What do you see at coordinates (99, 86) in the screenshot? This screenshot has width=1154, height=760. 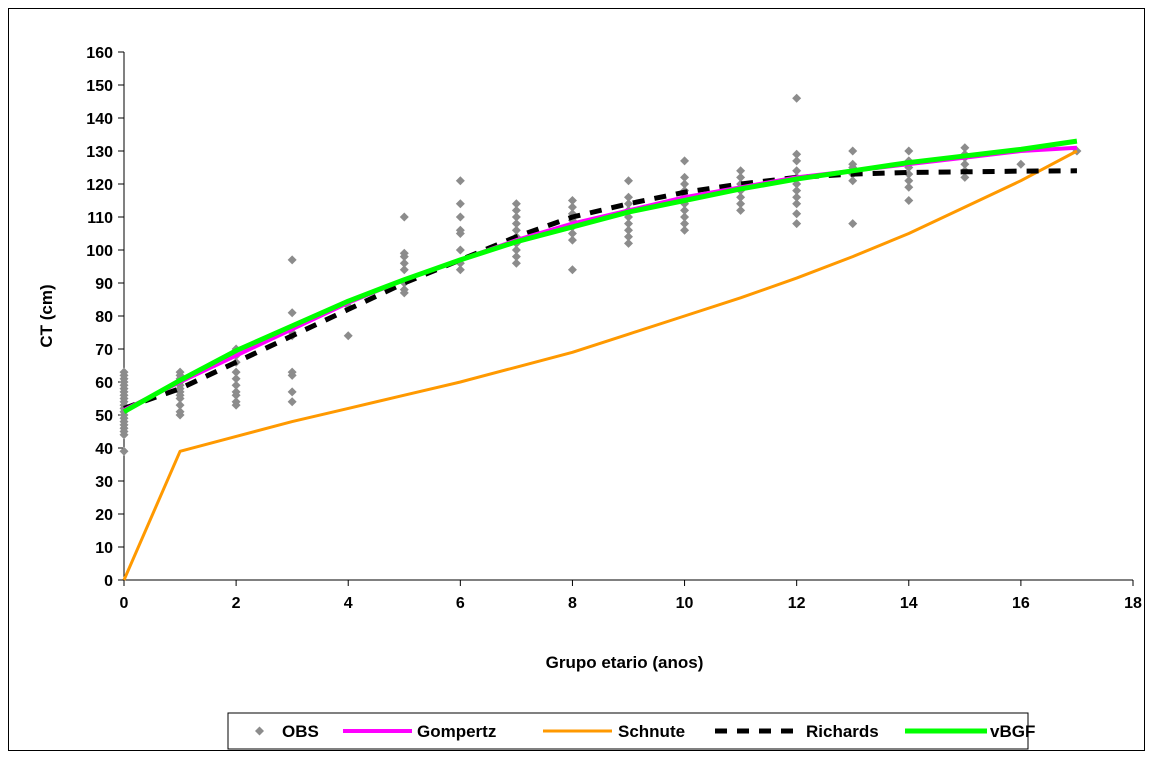 I see `y-tick-label: 150` at bounding box center [99, 86].